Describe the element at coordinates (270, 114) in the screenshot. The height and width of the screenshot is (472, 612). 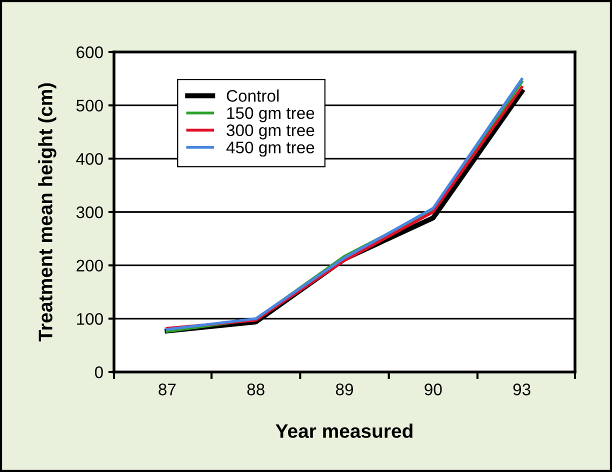
I see `legend-label: 150 gm tree` at that location.